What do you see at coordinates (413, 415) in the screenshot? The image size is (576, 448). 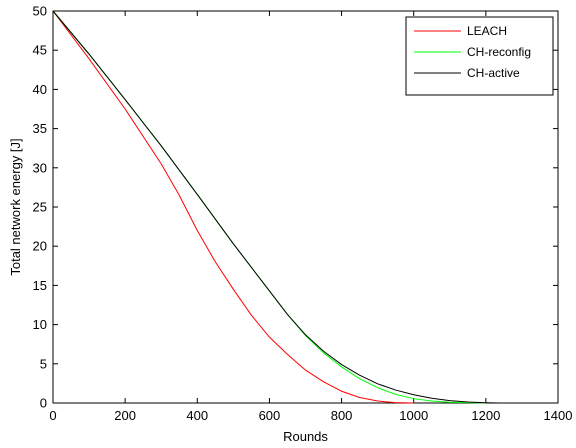 I see `x-tick-label: 1000` at bounding box center [413, 415].